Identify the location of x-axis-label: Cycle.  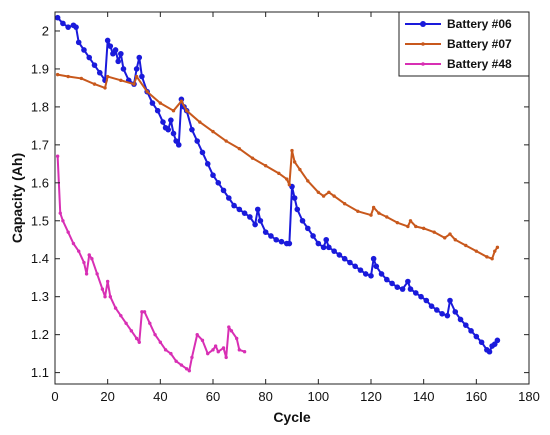
(292, 417).